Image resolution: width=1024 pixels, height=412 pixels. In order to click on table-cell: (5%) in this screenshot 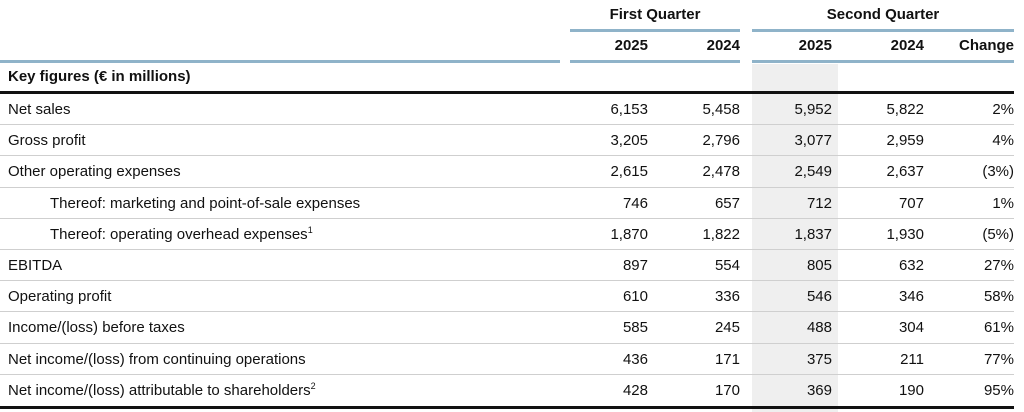, I will do `click(998, 234)`.